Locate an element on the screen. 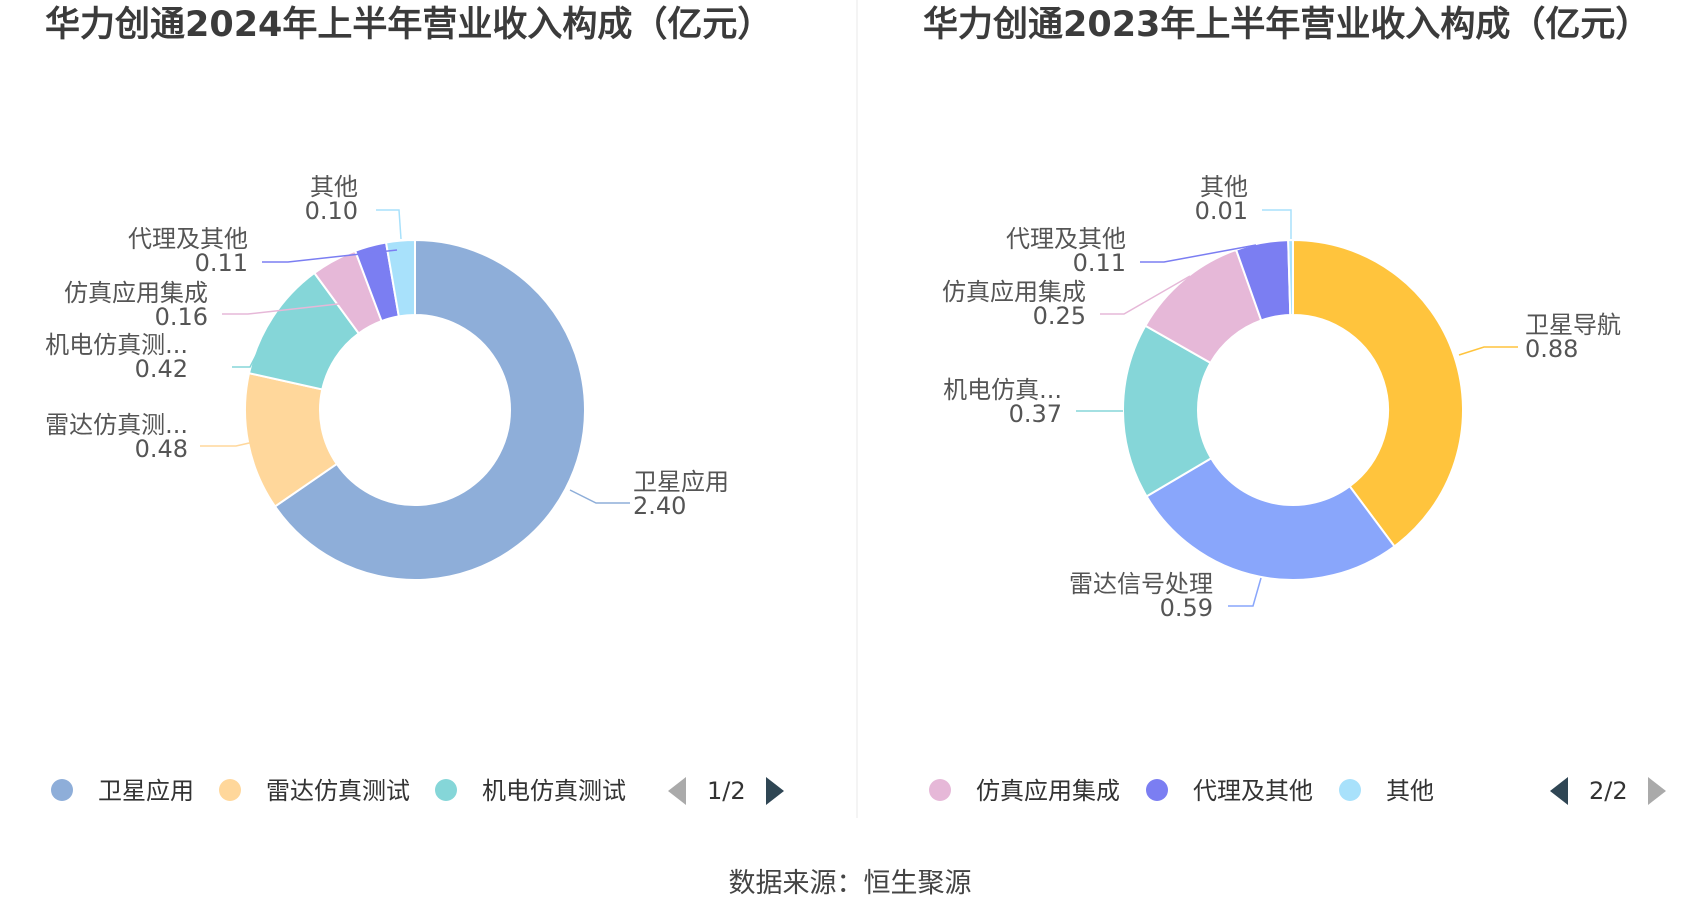 Image resolution: width=1700 pixels, height=918 pixels. legend-item: 机电仿真测试 is located at coordinates (530, 791).